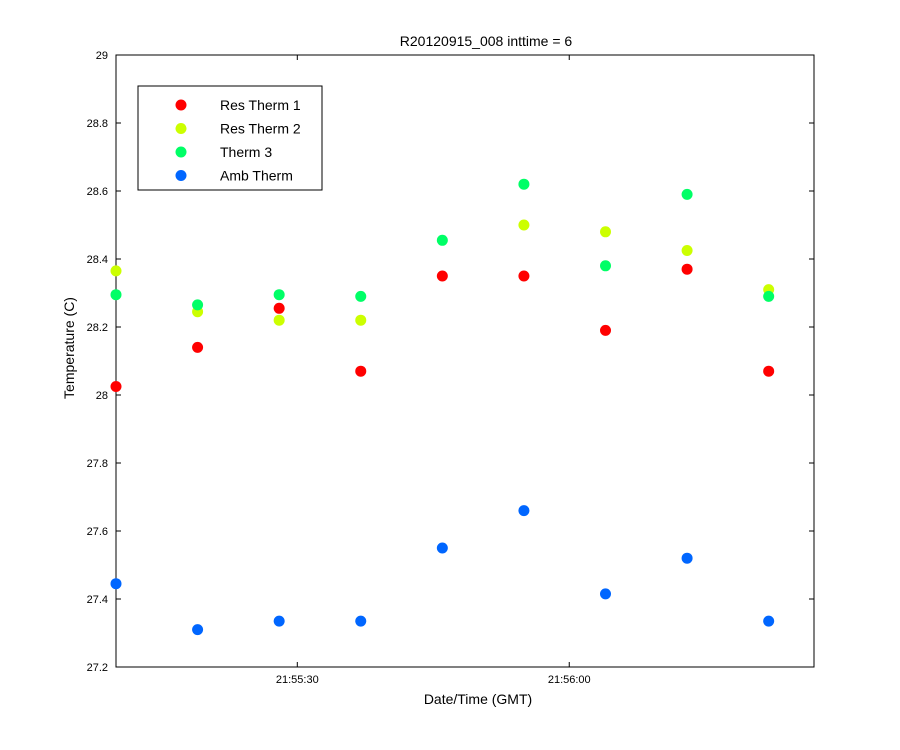 The width and height of the screenshot is (900, 750). What do you see at coordinates (97, 532) in the screenshot?
I see `y-tick-label: 27.6` at bounding box center [97, 532].